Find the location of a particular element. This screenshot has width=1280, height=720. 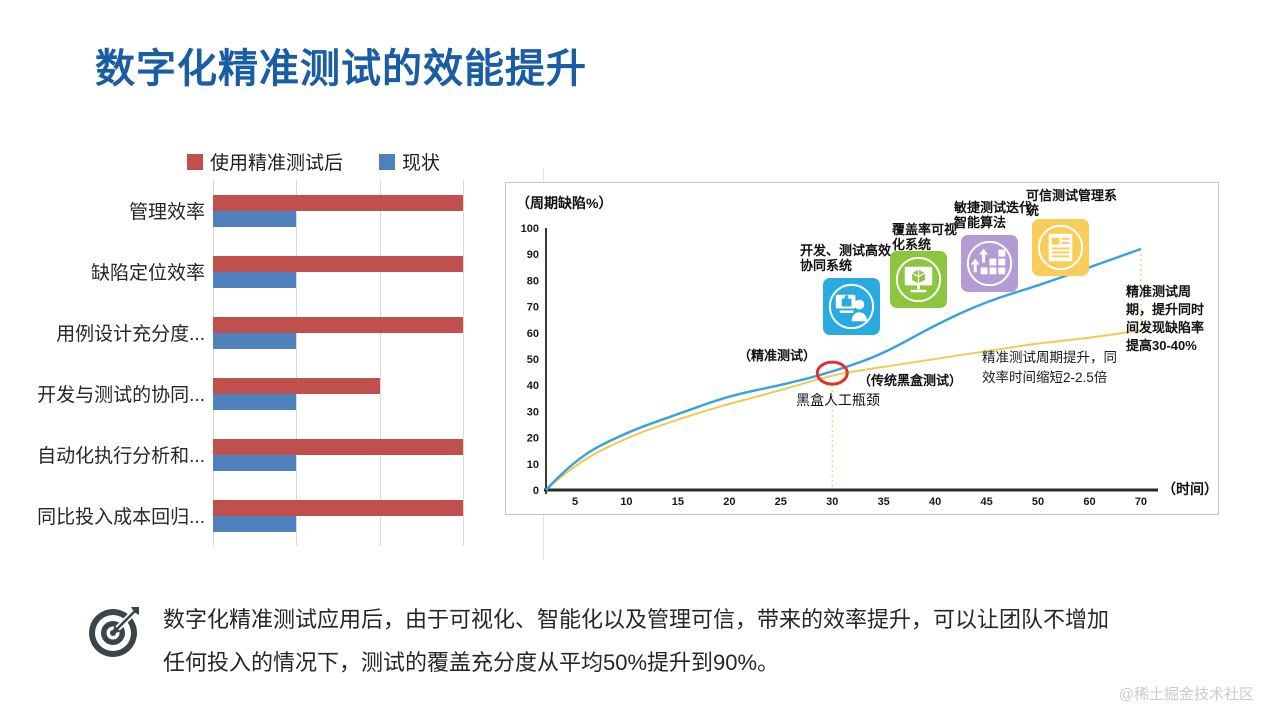

x-axis-title: （时间） is located at coordinates (1190, 489).